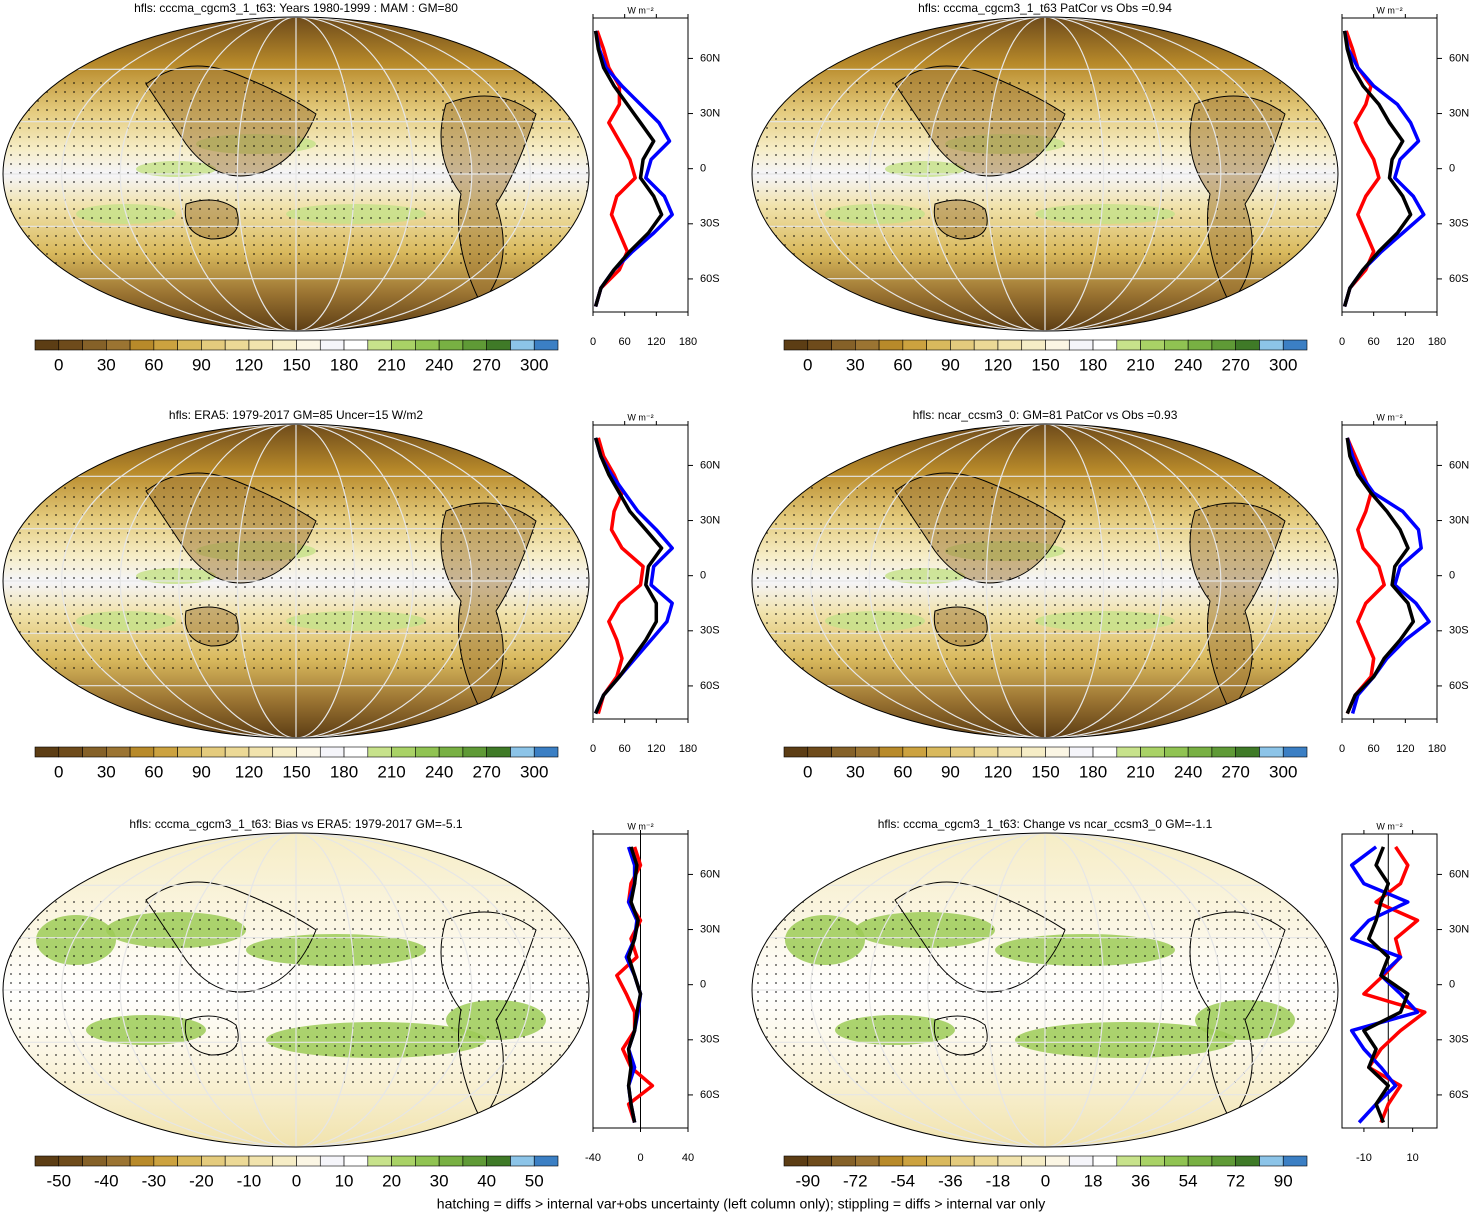  I want to click on colorbar-label: 18, so click(1093, 1180).